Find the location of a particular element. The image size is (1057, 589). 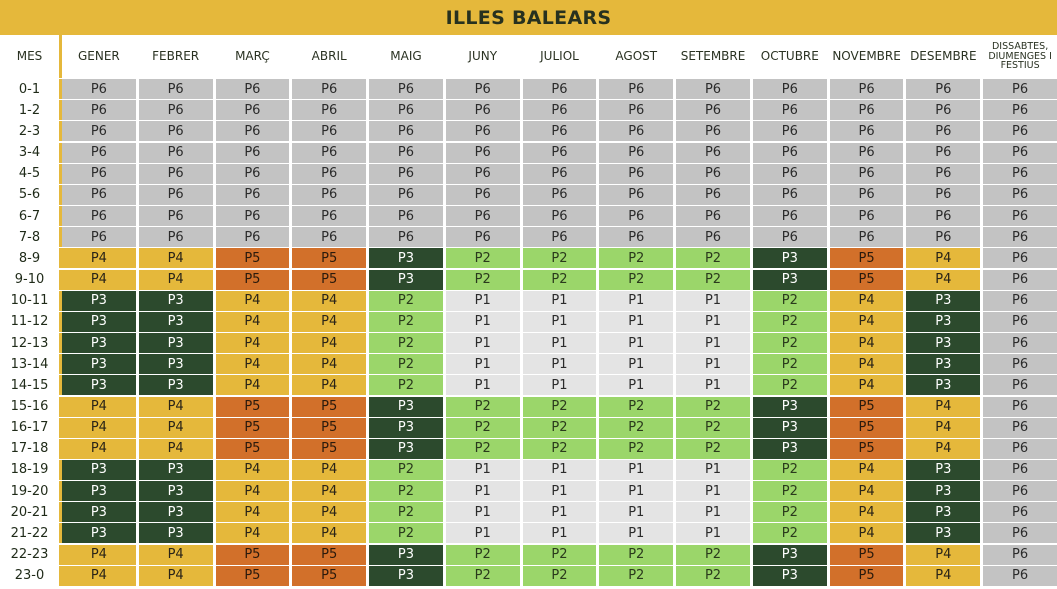

hour-range-label: 11-12 is located at coordinates (31, 321).